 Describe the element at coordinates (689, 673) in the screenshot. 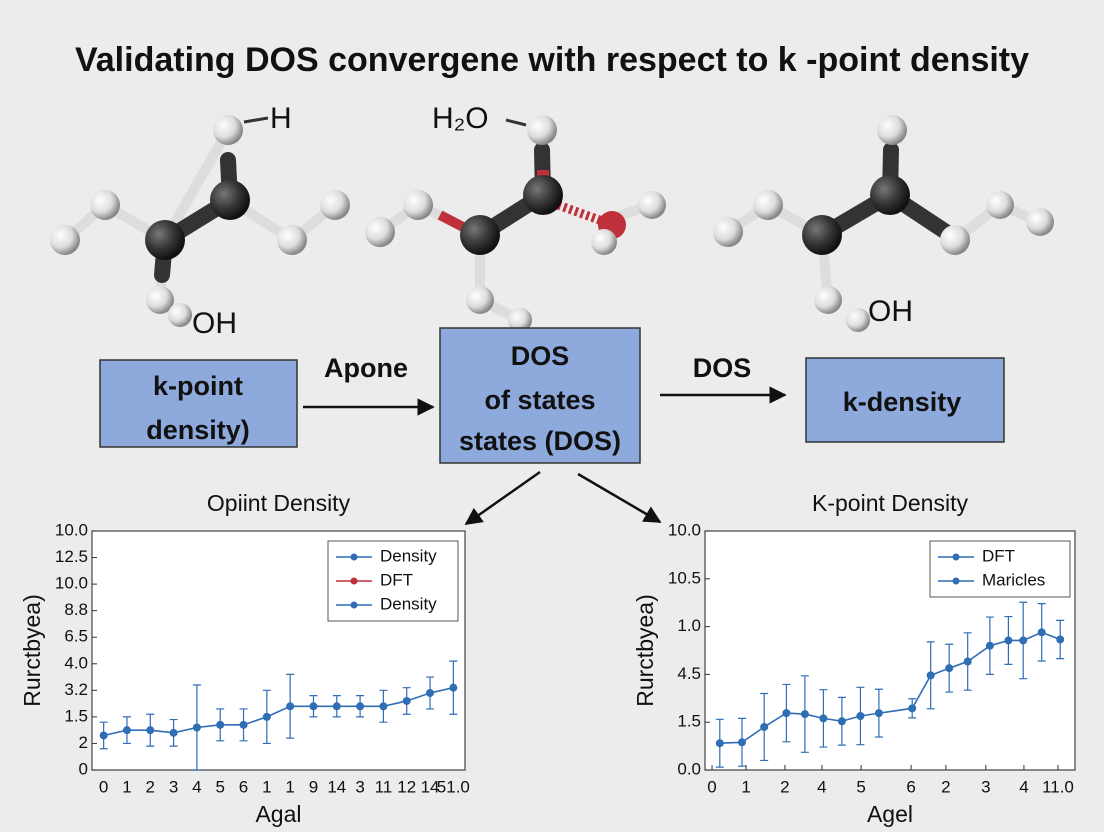

I see `y-tick-label: 4.5` at that location.